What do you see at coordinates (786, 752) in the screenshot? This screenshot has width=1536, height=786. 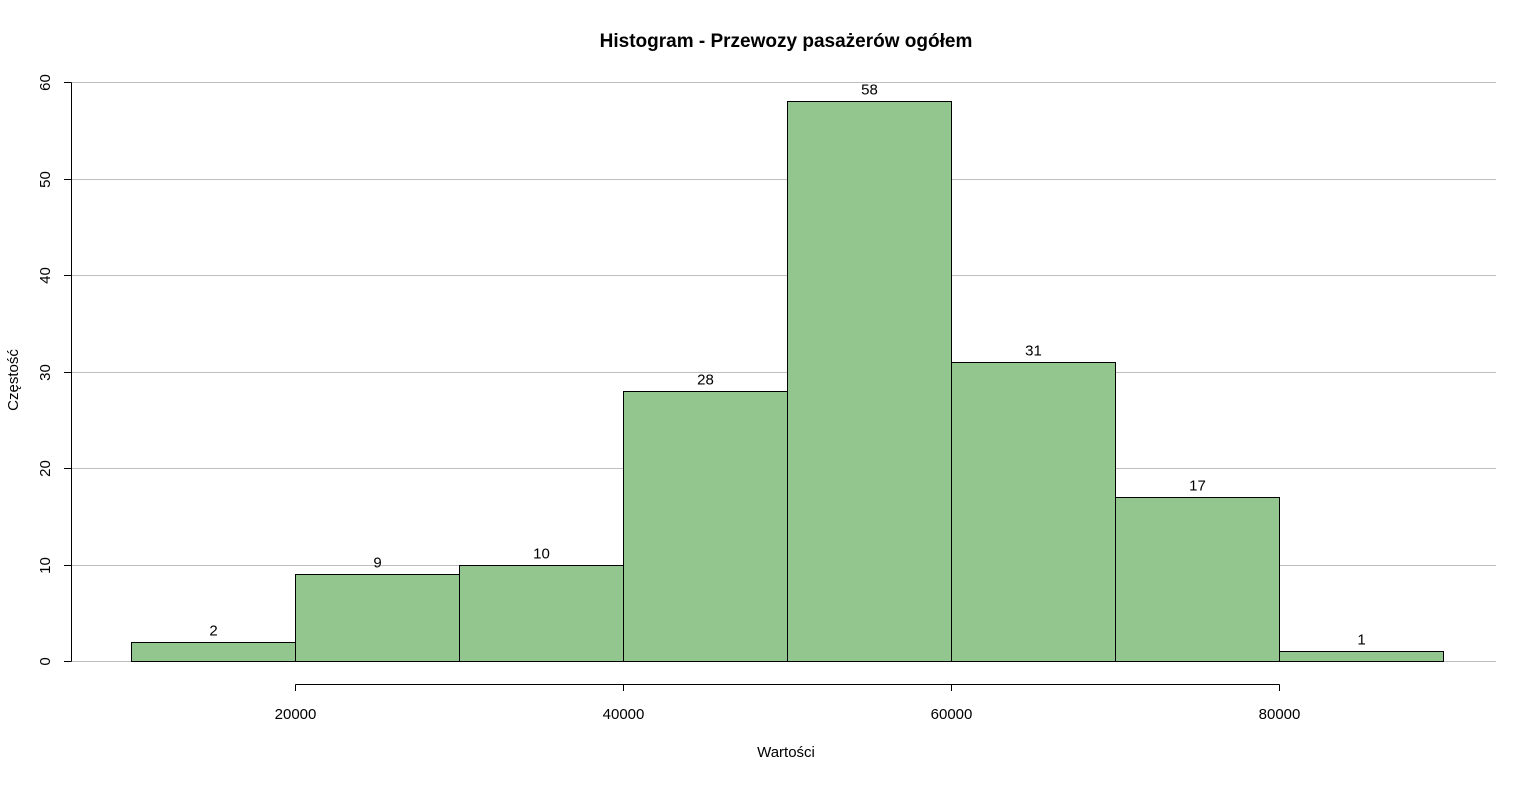 I see `x-axis-label: Wartości` at bounding box center [786, 752].